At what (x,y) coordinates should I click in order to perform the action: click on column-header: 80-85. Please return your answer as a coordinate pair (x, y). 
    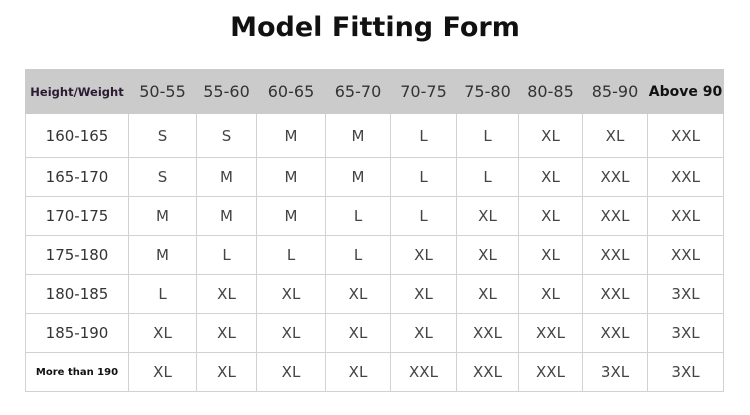
    Looking at the image, I should click on (550, 91).